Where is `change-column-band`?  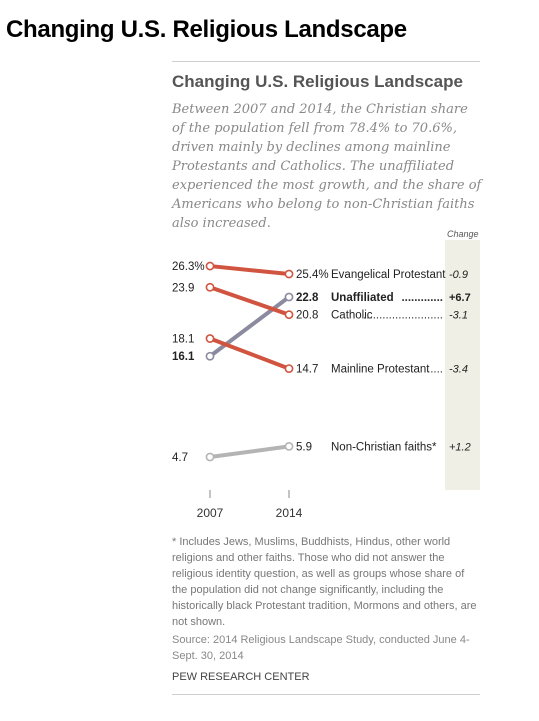 change-column-band is located at coordinates (462, 365).